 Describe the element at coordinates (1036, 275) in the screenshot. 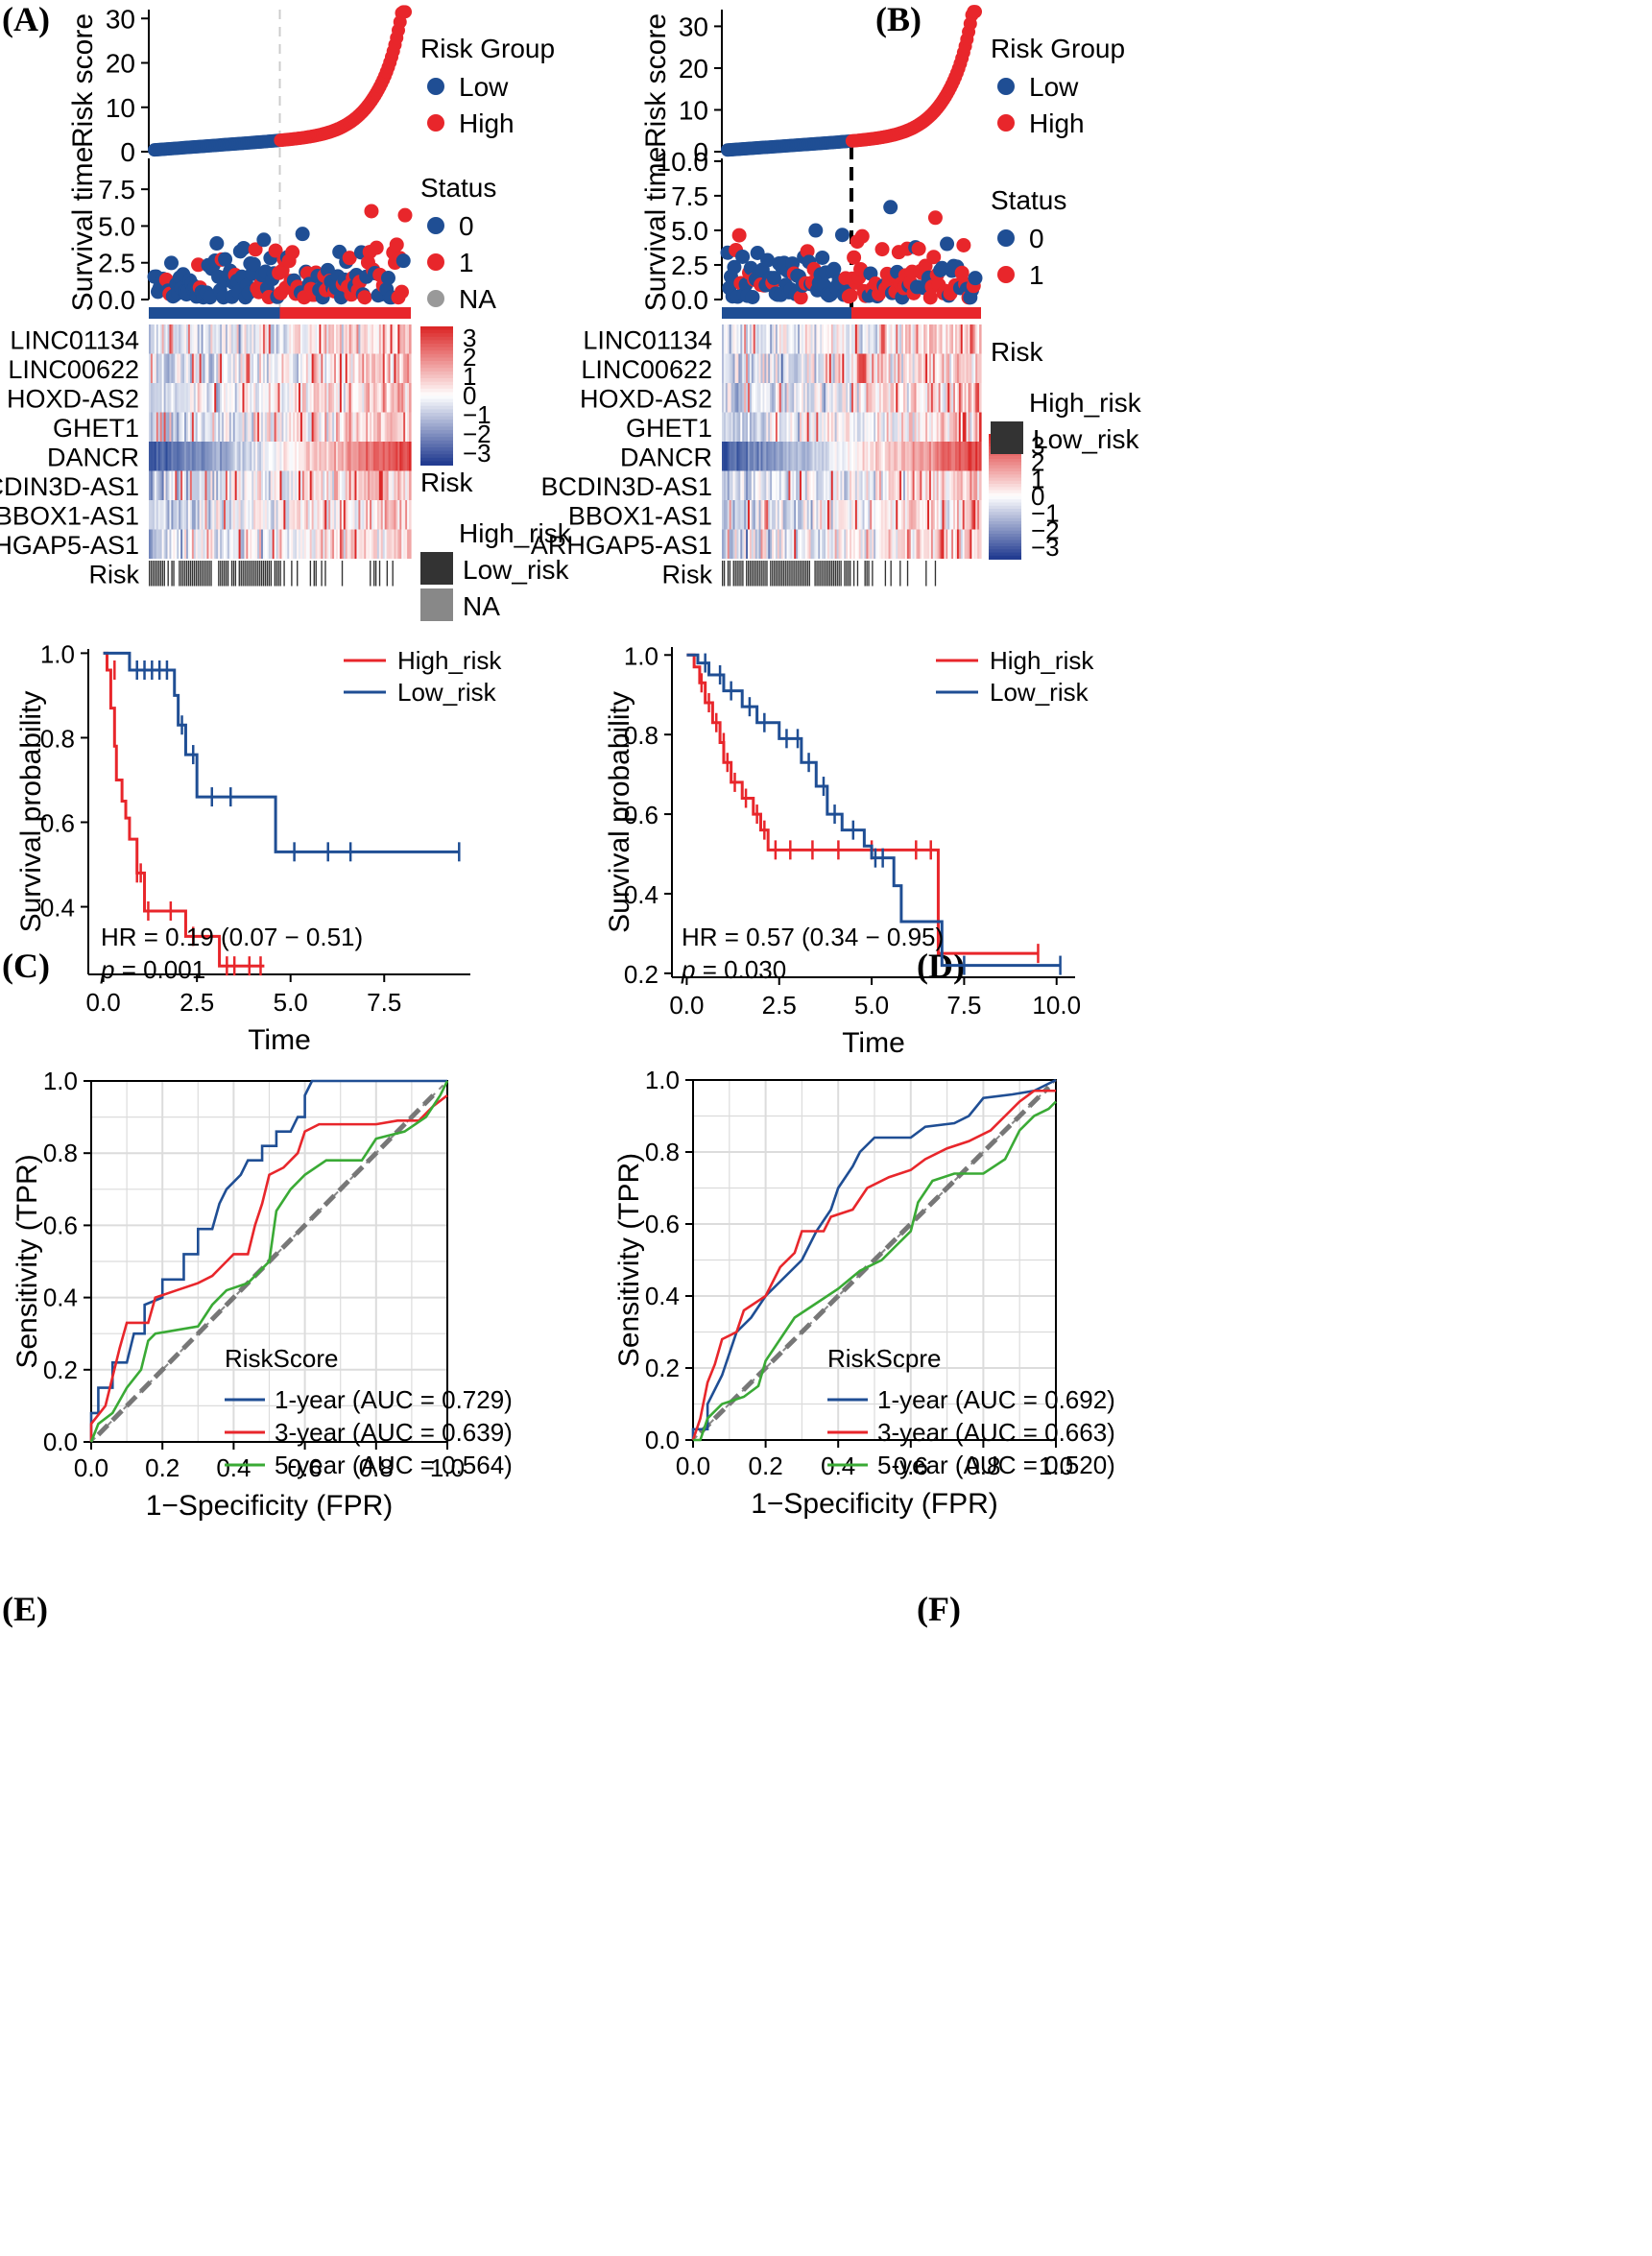

I see `status-legend-label: 1` at that location.